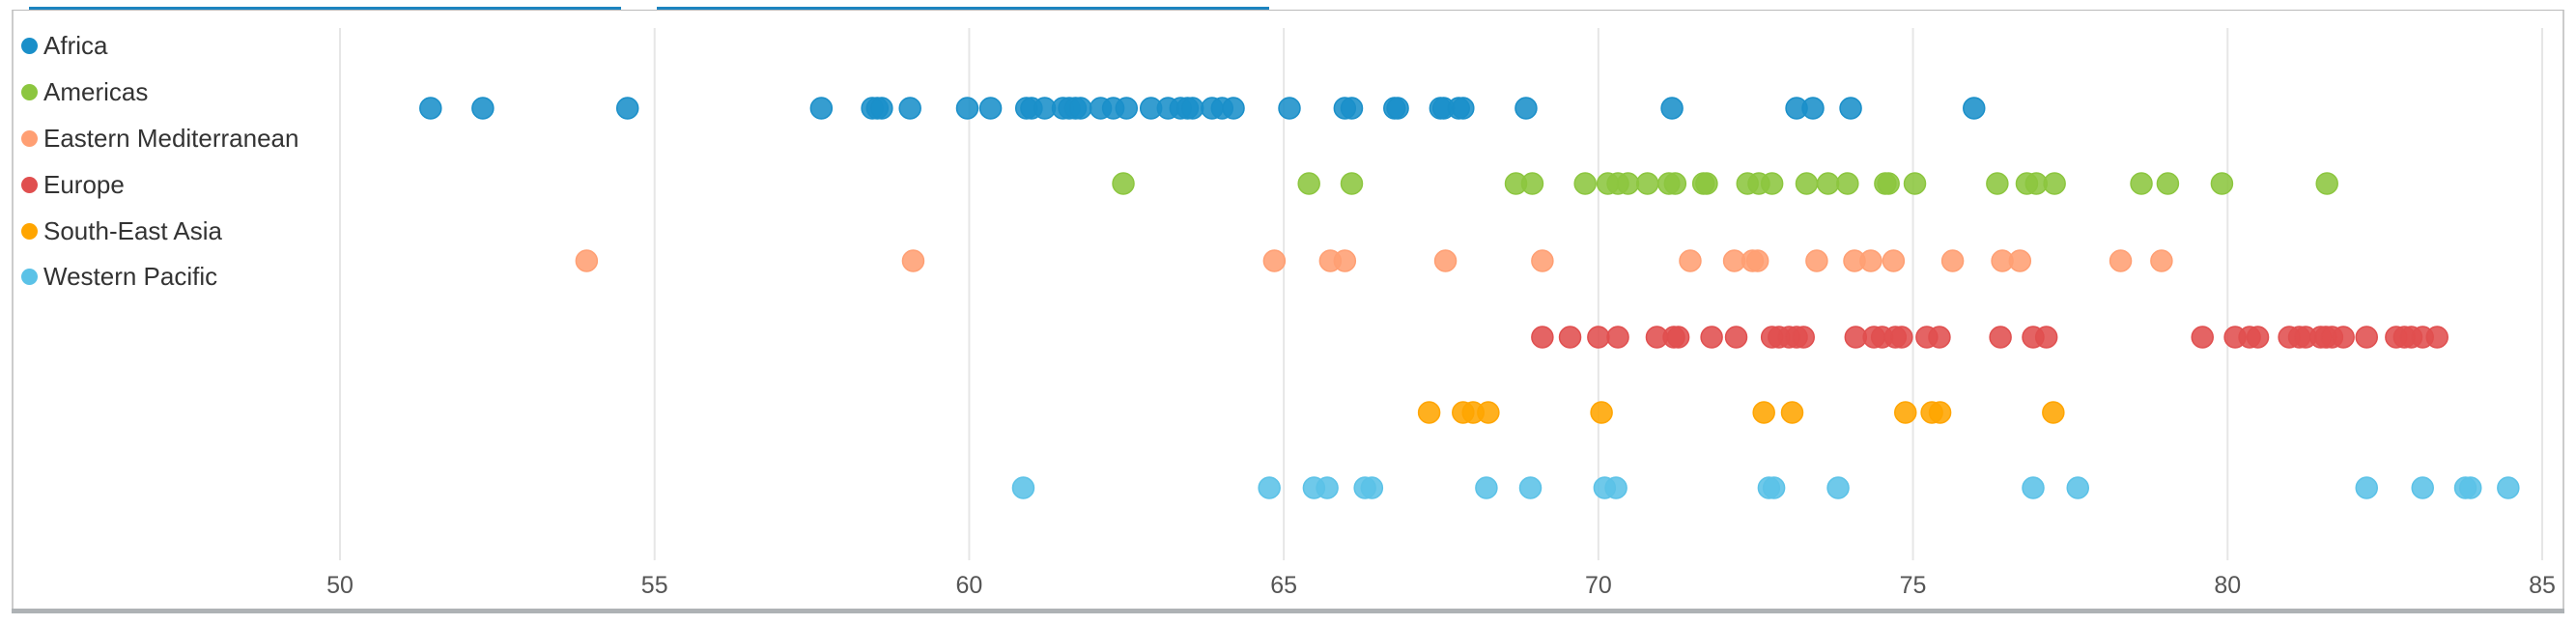  Describe the element at coordinates (159, 277) in the screenshot. I see `legend-item: Western Pacific` at that location.